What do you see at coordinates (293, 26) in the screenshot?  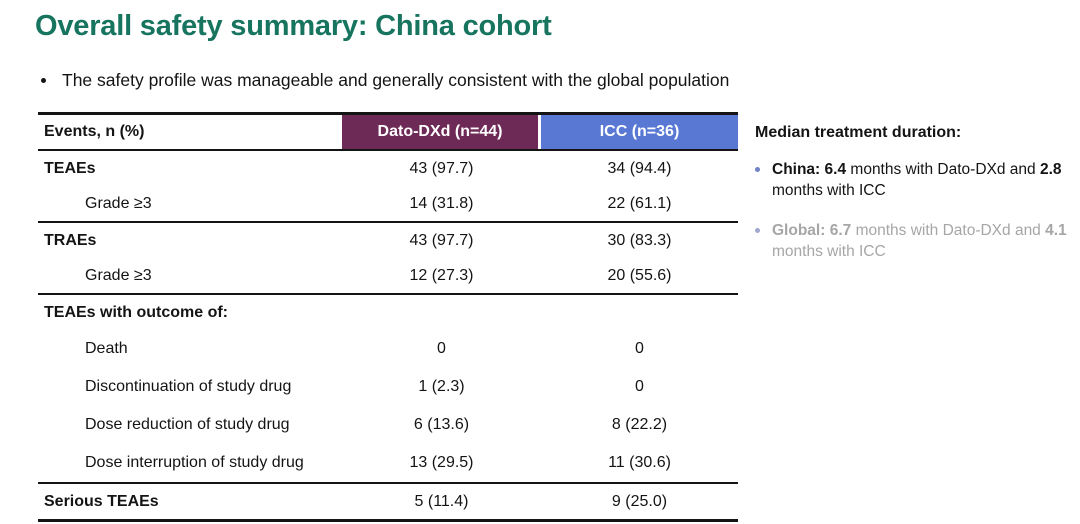 I see `page-title: Overall safety summary: China cohort` at bounding box center [293, 26].